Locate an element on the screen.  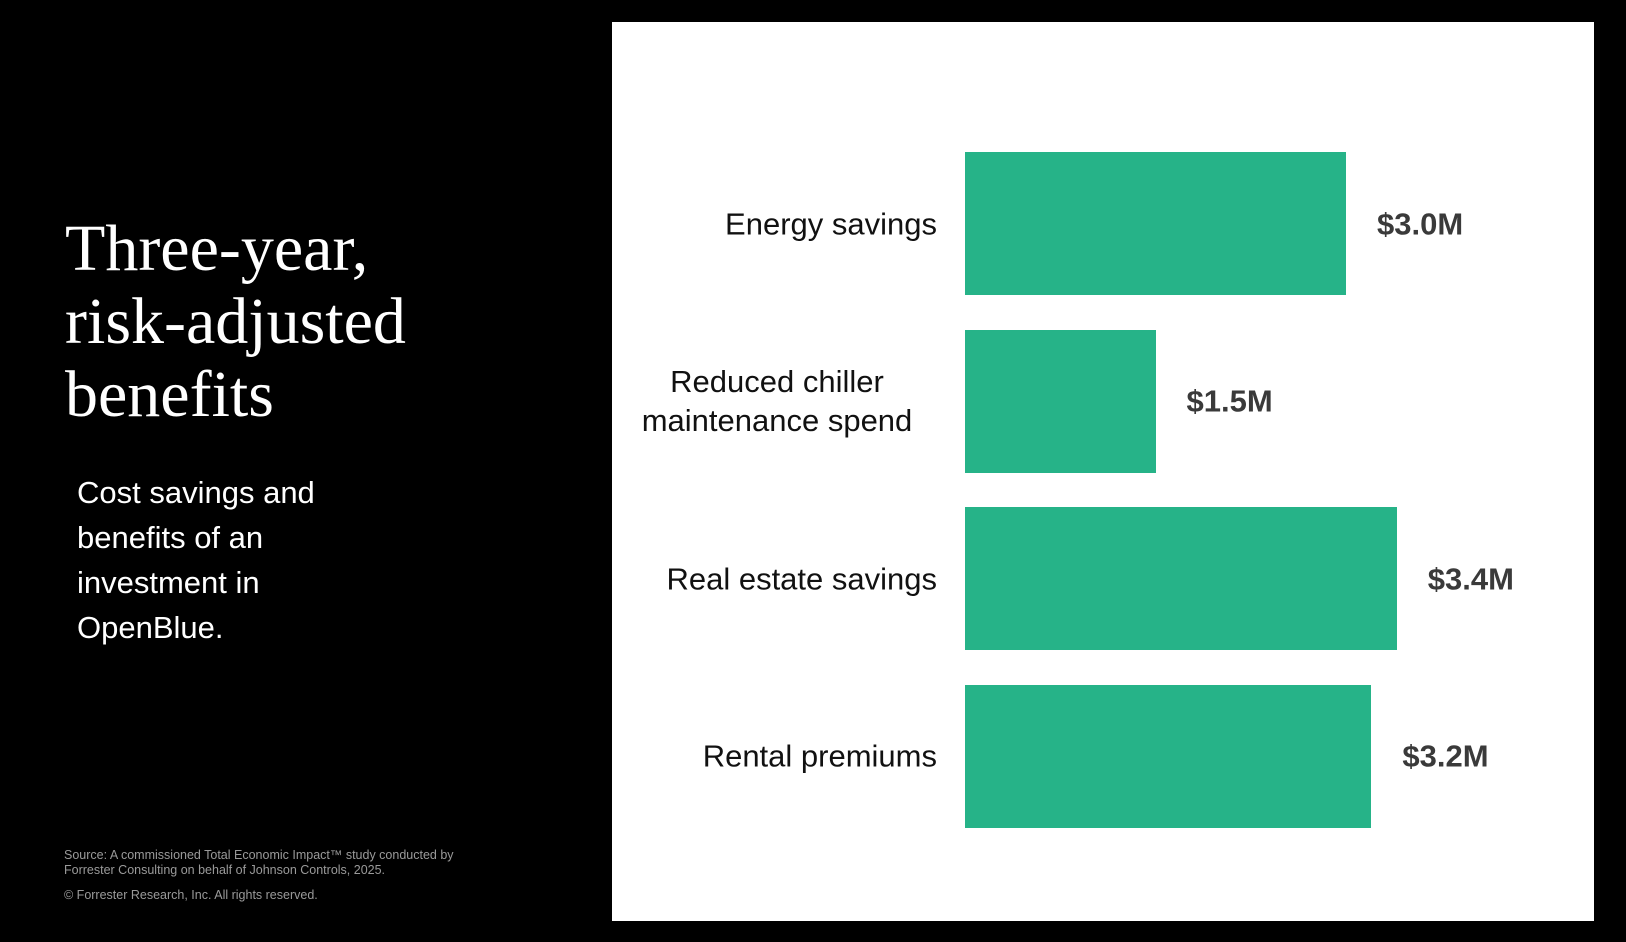
category-text: Reduced chiller maintenance spend is located at coordinates (777, 401).